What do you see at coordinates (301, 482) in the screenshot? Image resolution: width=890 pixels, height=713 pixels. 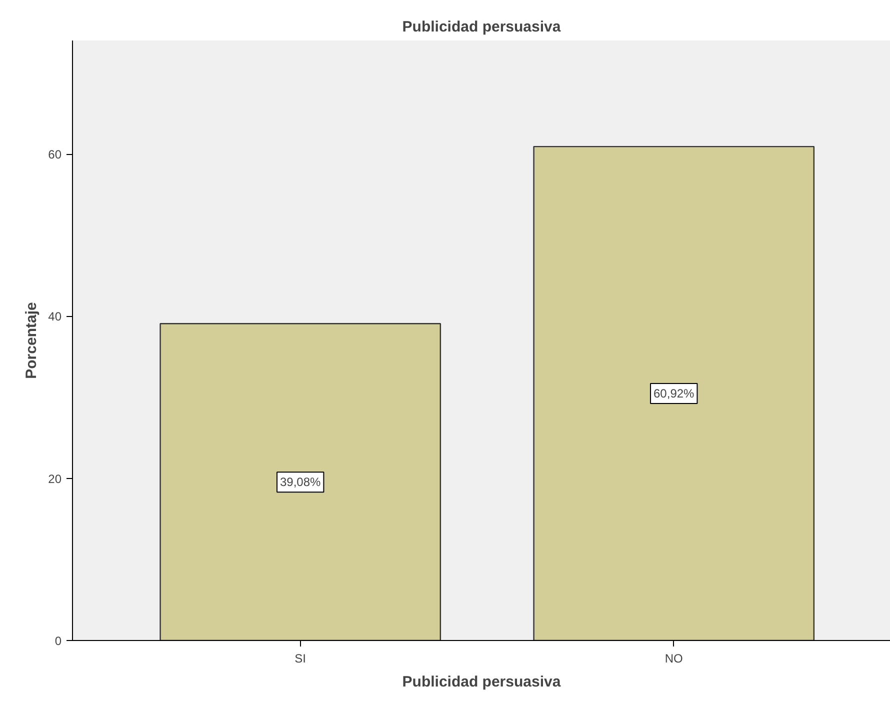 I see `data-label: 39,08%` at bounding box center [301, 482].